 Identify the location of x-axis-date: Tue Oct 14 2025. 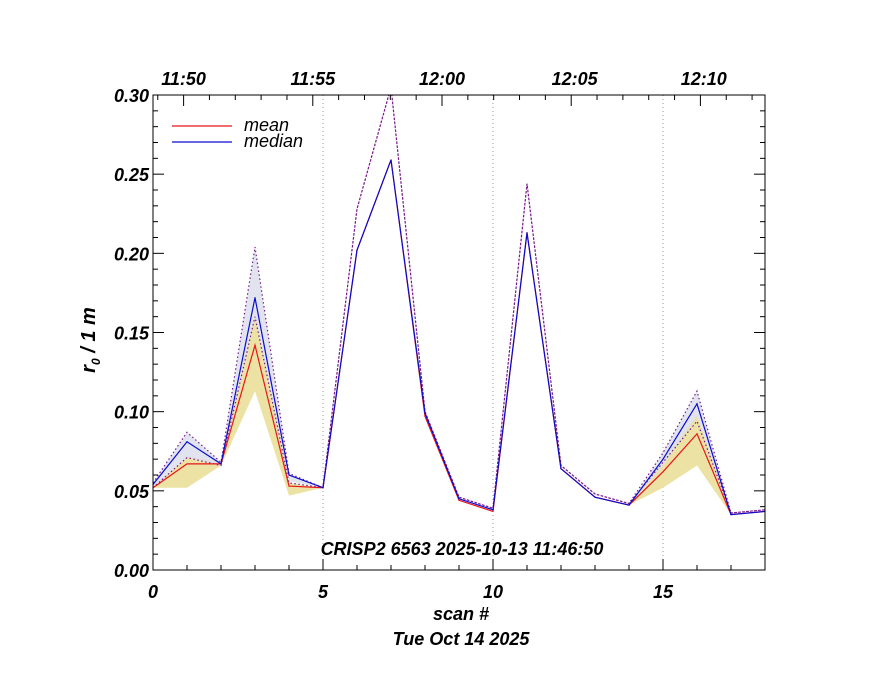
(462, 639).